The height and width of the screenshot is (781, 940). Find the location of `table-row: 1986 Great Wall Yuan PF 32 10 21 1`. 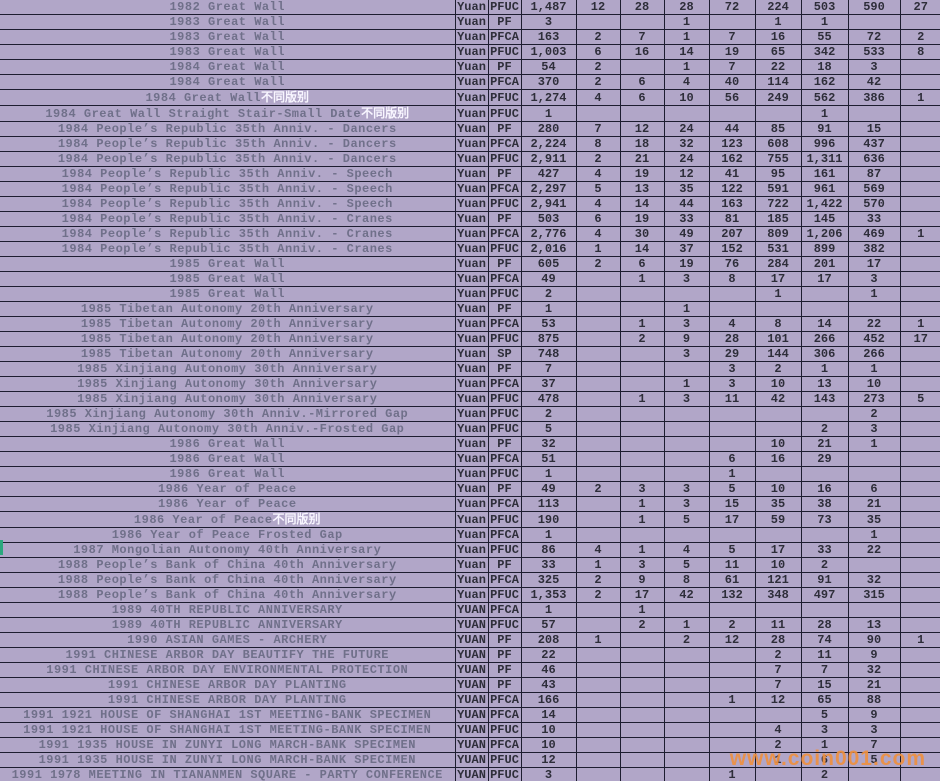

table-row: 1986 Great Wall Yuan PF 32 10 21 1 is located at coordinates (470, 444).